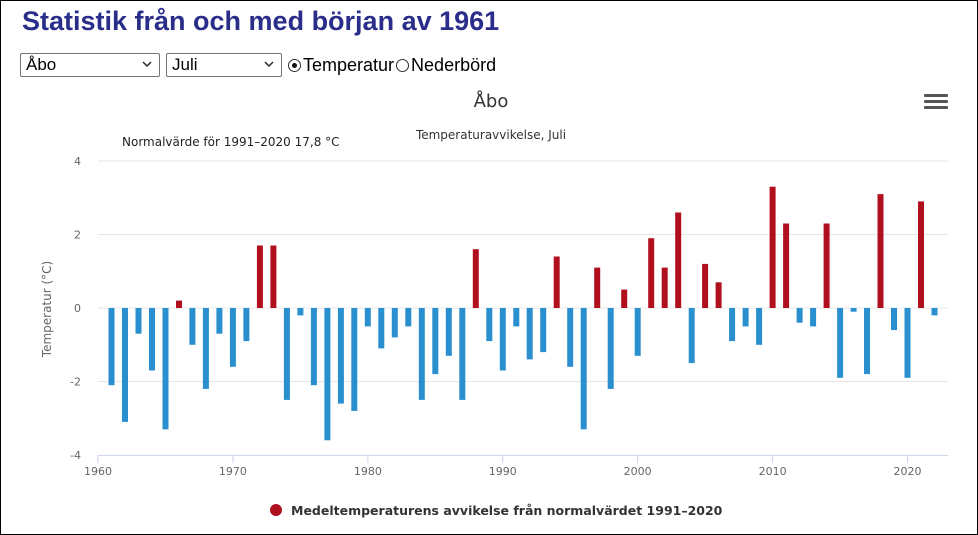 The height and width of the screenshot is (535, 978). What do you see at coordinates (491, 101) in the screenshot?
I see `chart-title: Åbo` at bounding box center [491, 101].